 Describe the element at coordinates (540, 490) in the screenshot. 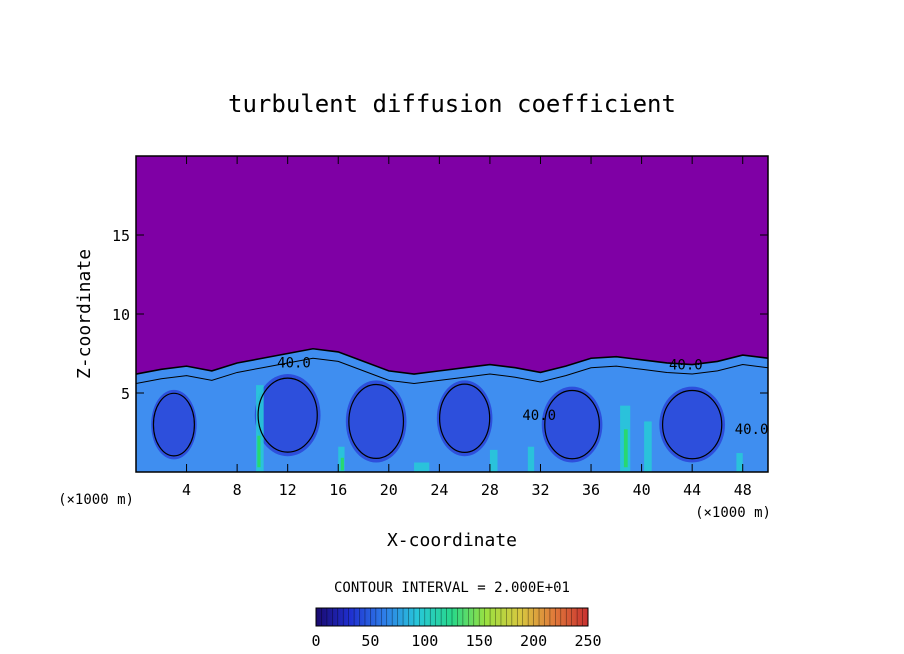

I see `x-tick-label: 32` at that location.